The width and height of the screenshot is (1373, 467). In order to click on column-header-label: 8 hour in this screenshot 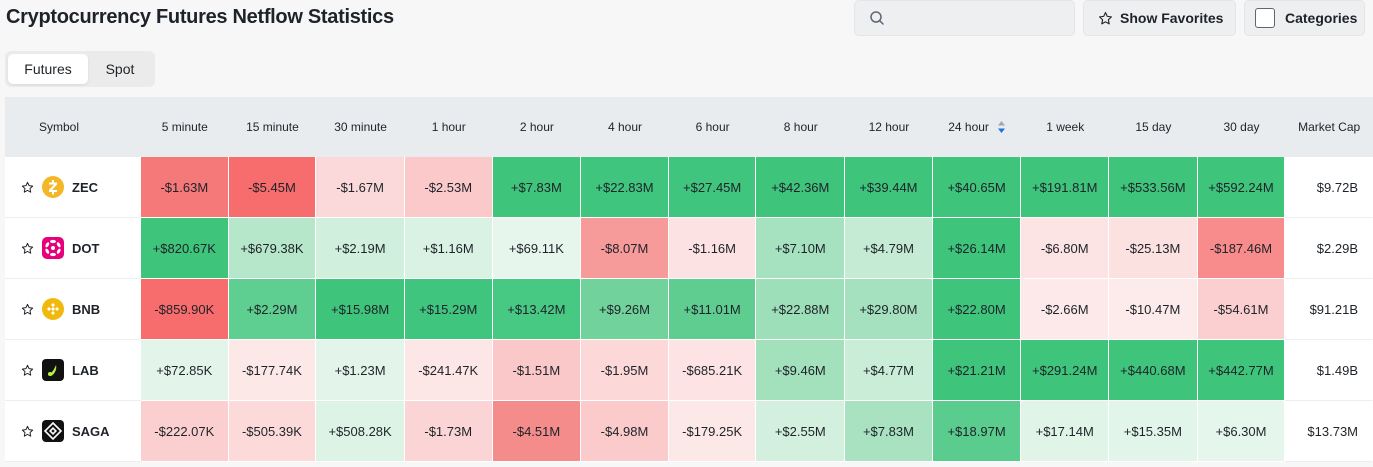, I will do `click(800, 127)`.